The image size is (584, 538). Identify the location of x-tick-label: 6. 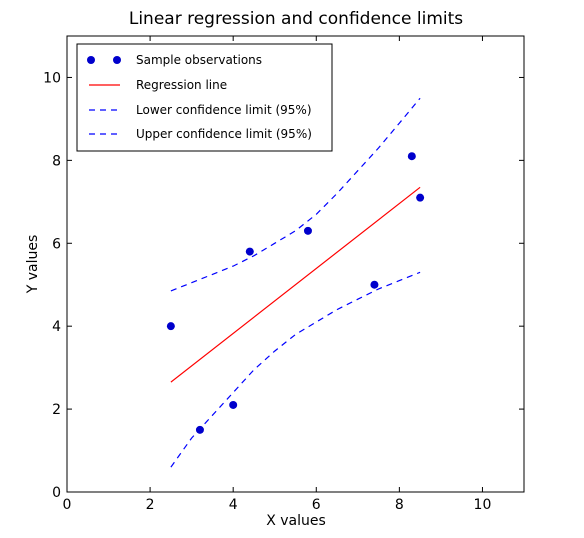
(316, 505).